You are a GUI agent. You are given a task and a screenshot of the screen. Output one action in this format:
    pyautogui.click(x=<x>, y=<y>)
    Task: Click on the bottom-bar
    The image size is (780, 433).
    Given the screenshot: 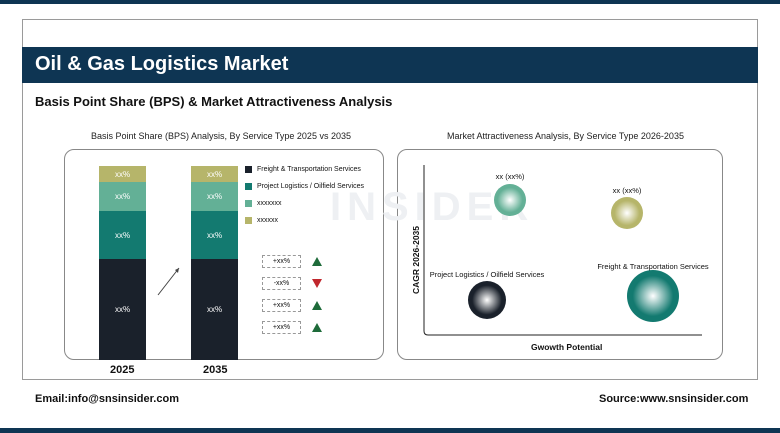 What is the action you would take?
    pyautogui.click(x=390, y=430)
    